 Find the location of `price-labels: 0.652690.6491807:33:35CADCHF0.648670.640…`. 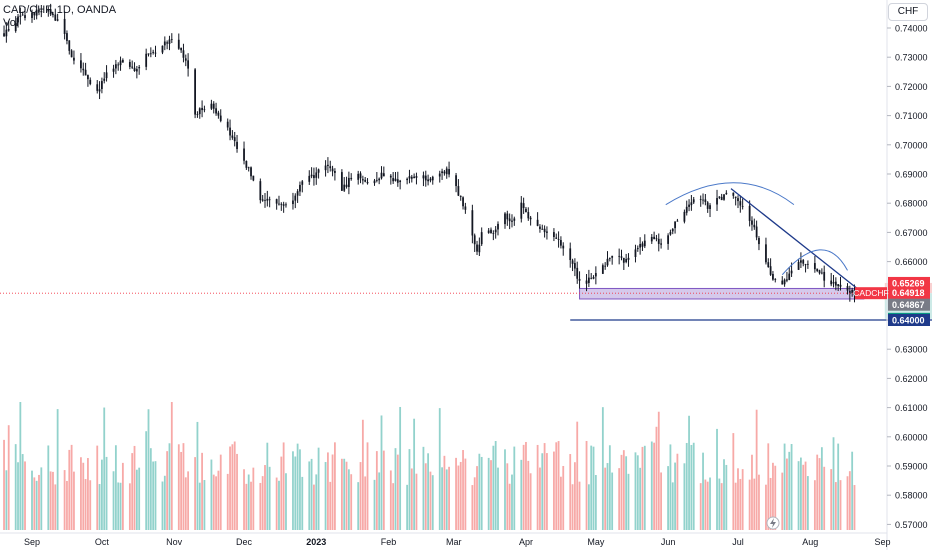

price-labels: 0.652690.6491807:33:35CADCHF0.648670.640… is located at coordinates (891, 301).